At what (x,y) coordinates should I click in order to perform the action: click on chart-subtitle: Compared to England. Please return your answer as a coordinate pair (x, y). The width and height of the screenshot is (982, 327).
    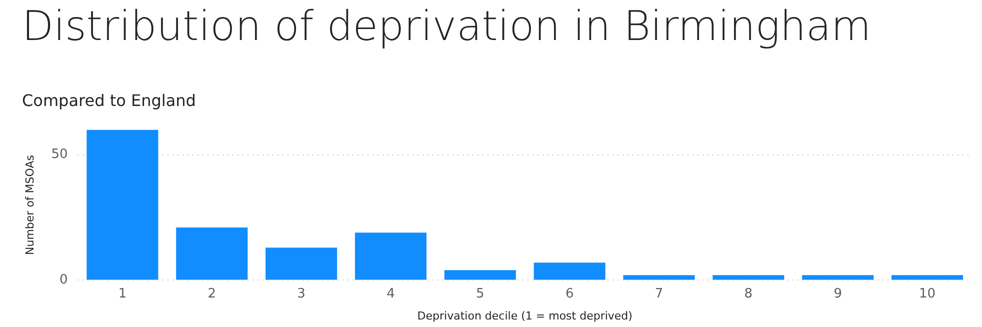
    Looking at the image, I should click on (109, 100).